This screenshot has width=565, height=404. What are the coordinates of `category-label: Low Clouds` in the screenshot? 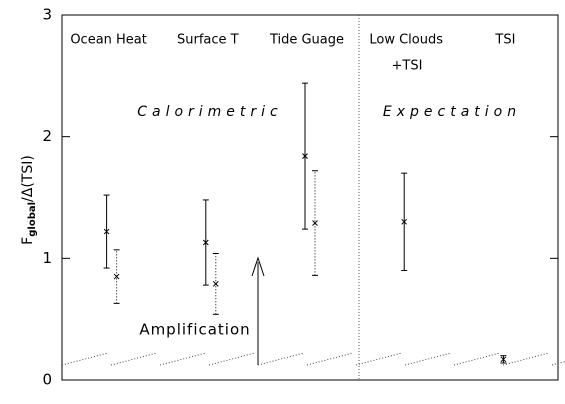 It's located at (406, 40).